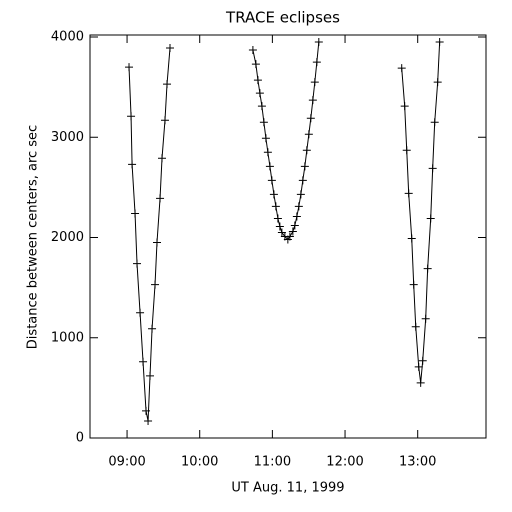 This screenshot has height=512, width=512. I want to click on y-tick-label: 2000, so click(67, 237).